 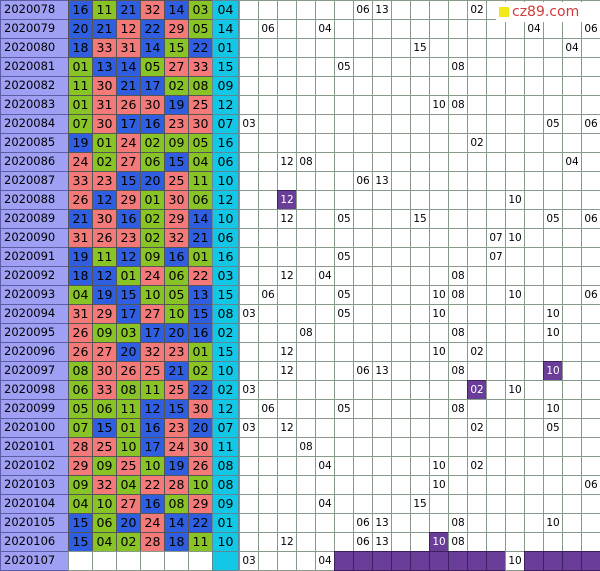 What do you see at coordinates (176, 67) in the screenshot?
I see `red-ball: 27` at bounding box center [176, 67].